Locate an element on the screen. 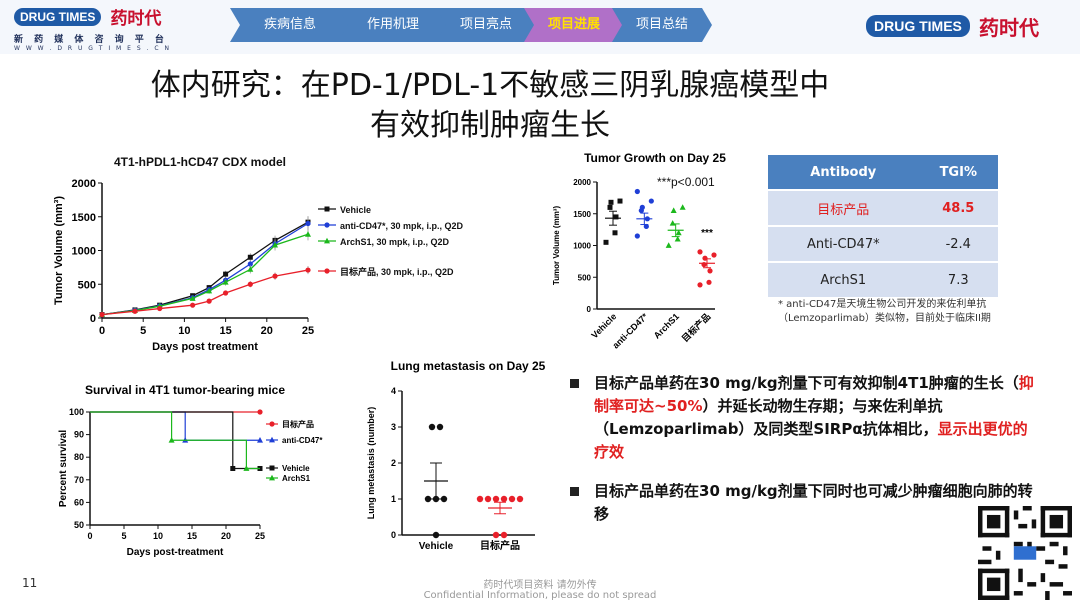 This screenshot has width=1080, height=608. y-tick-label: 2 is located at coordinates (393, 463).